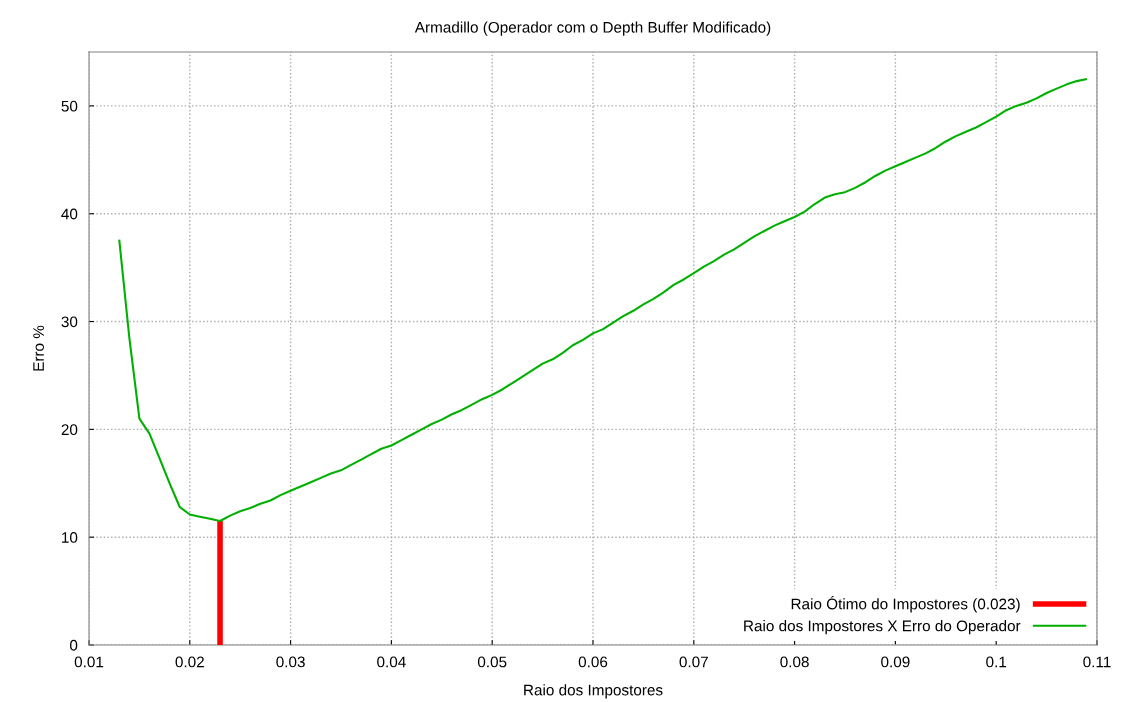  What do you see at coordinates (895, 662) in the screenshot?
I see `x-tick-label: 0.09` at bounding box center [895, 662].